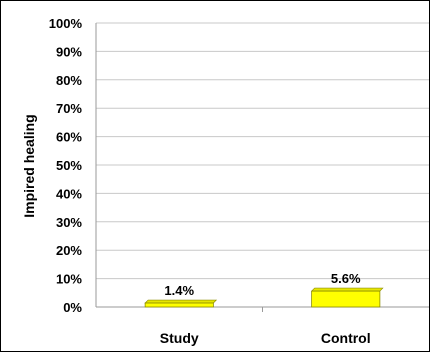 This screenshot has height=353, width=430. Describe the element at coordinates (346, 299) in the screenshot. I see `bar-control` at that location.